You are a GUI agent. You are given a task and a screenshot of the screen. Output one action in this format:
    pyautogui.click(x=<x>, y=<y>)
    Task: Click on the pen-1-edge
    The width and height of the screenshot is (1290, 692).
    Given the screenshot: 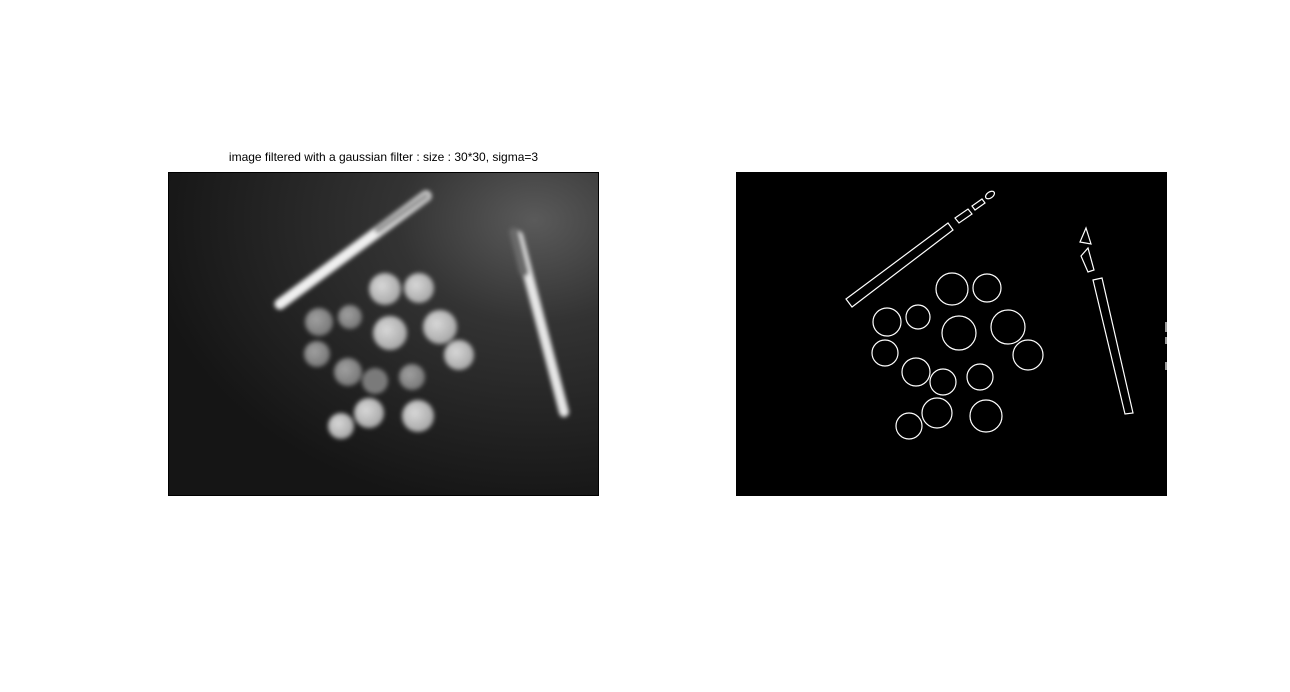 What is the action you would take?
    pyautogui.click(x=899, y=265)
    